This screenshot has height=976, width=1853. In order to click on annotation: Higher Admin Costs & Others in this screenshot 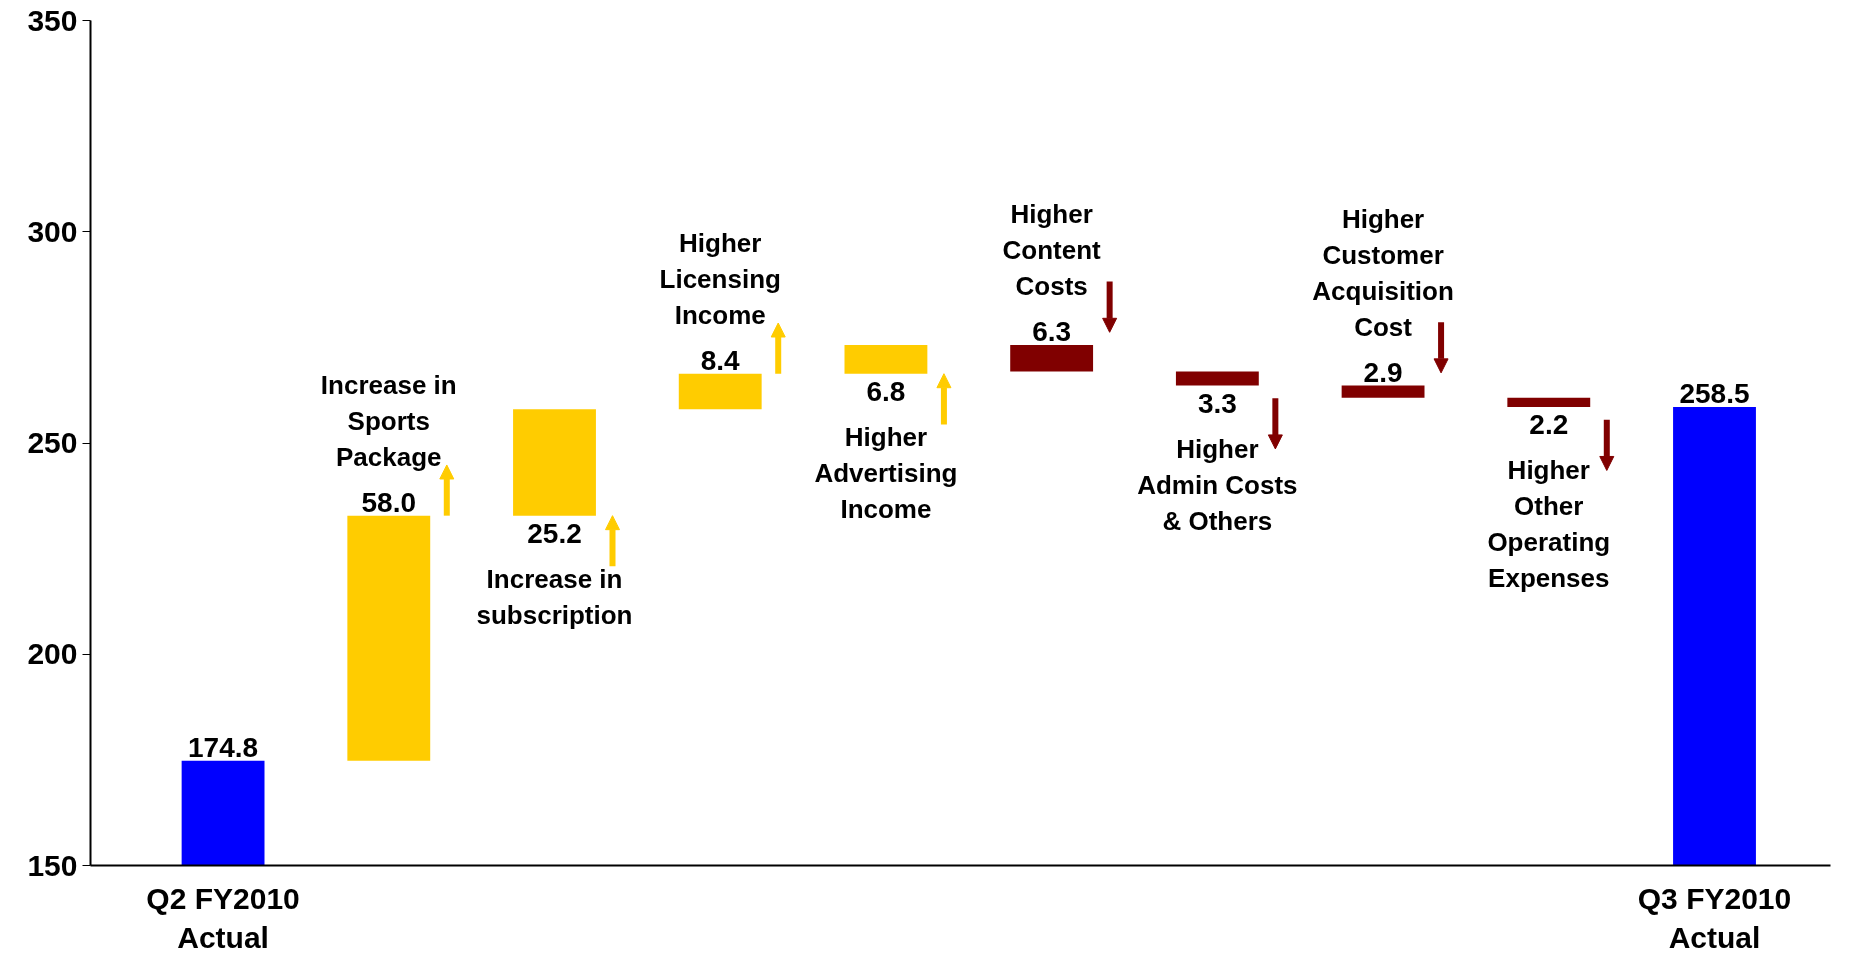, I will do `click(1217, 484)`.